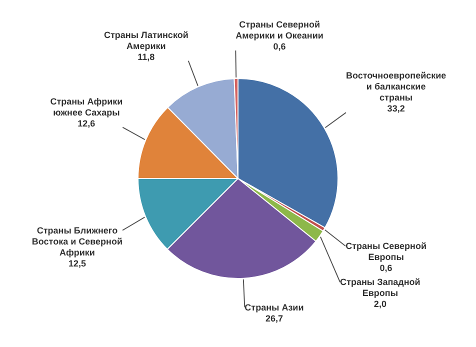  What do you see at coordinates (77, 263) in the screenshot?
I see `data-label: 12,5` at bounding box center [77, 263].